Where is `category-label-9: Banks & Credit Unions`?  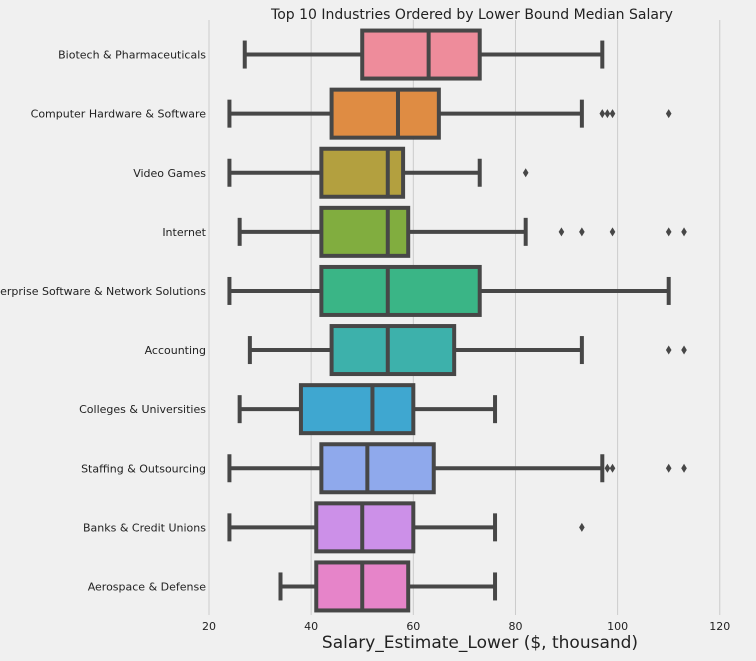
category-label-9: Banks & Credit Unions is located at coordinates (144, 527).